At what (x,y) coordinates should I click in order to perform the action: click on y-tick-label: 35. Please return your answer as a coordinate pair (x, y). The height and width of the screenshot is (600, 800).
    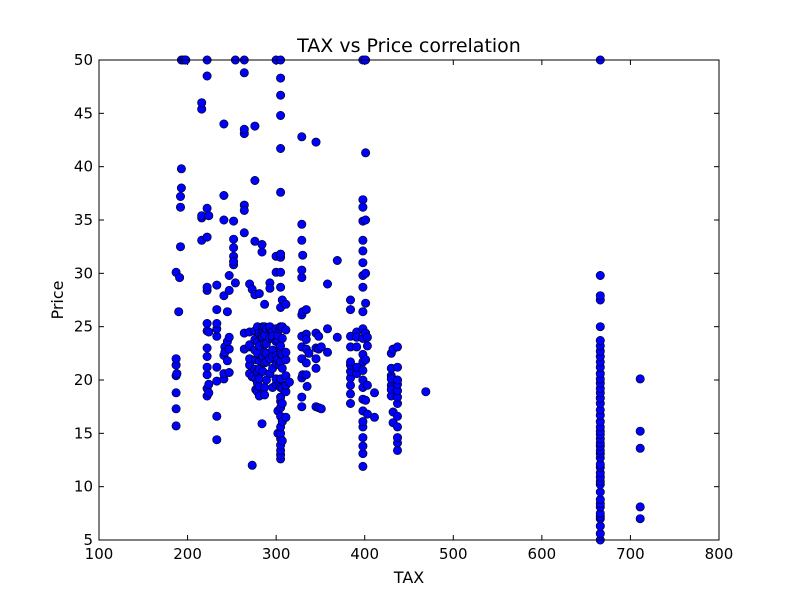
    Looking at the image, I should click on (83, 220).